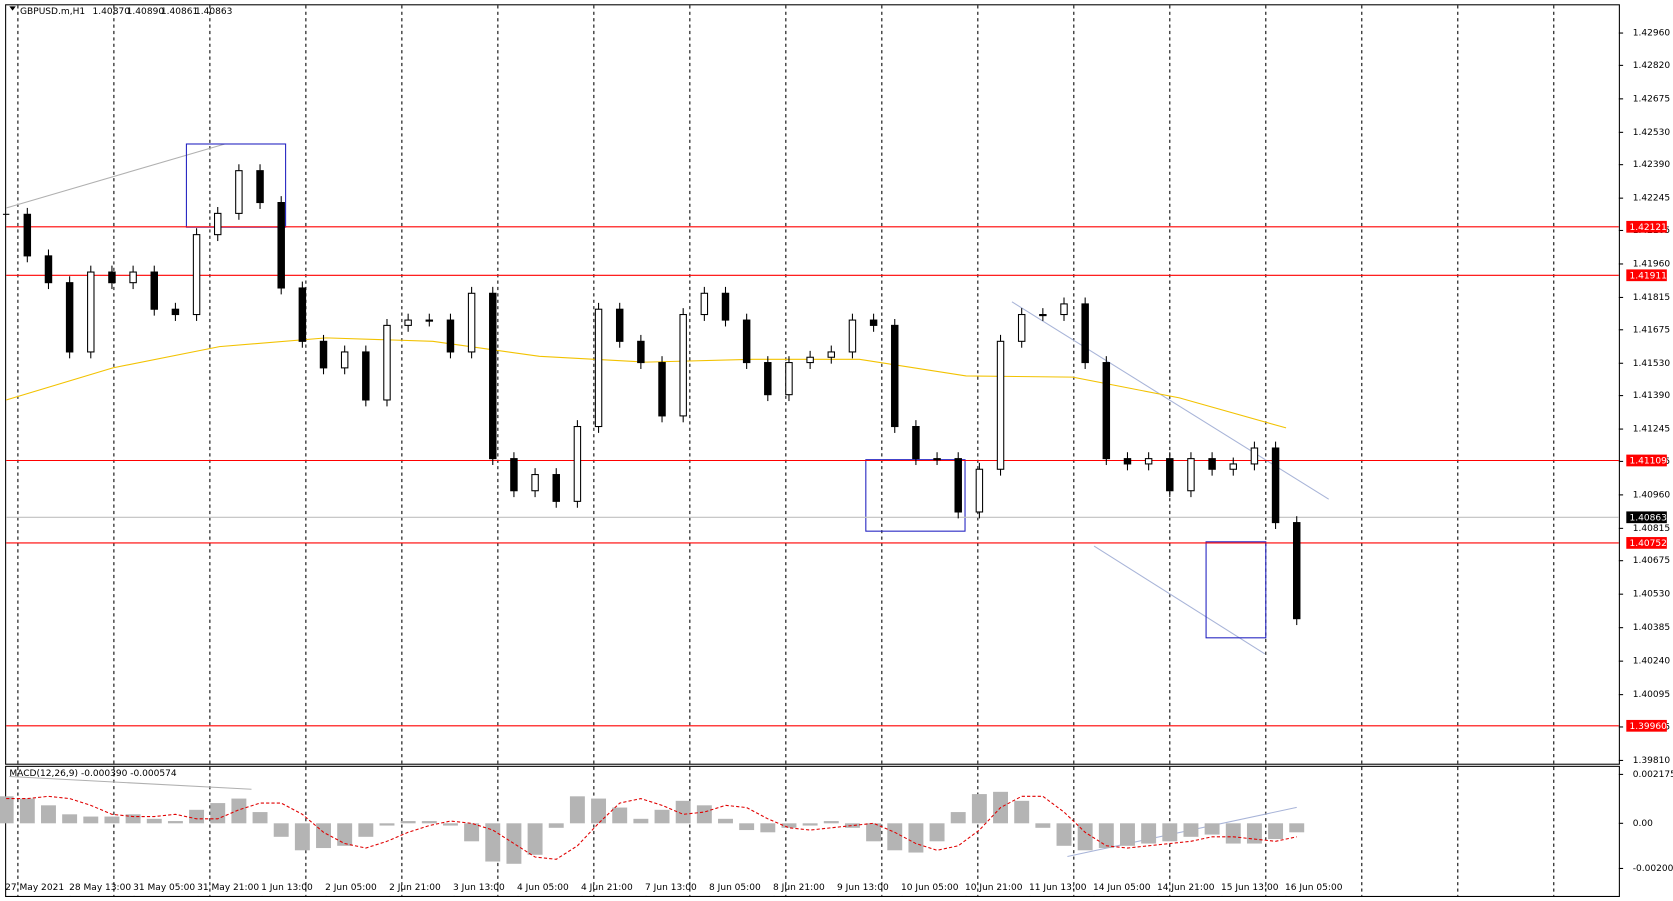 The width and height of the screenshot is (1673, 901). Describe the element at coordinates (607, 888) in the screenshot. I see `x-tick-label: 4 Jun 21:00` at that location.